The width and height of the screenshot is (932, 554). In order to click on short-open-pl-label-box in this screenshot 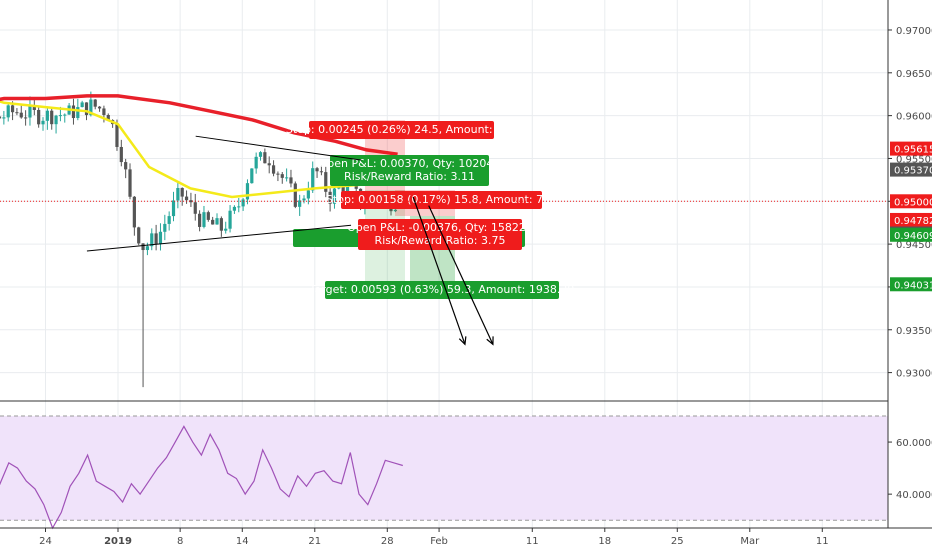, I will do `click(409, 170)`.